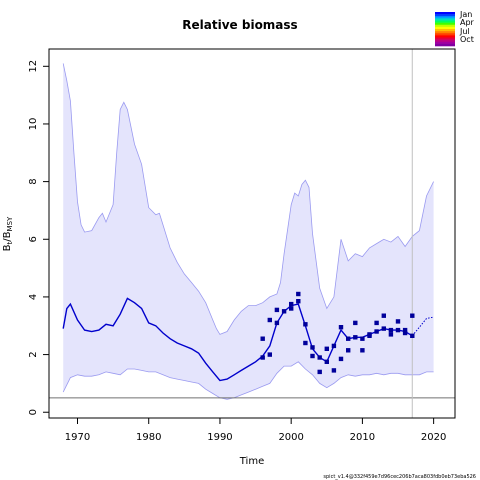 The width and height of the screenshot is (480, 480). What do you see at coordinates (290, 437) in the screenshot?
I see `x-tick-label: 2000` at bounding box center [290, 437].